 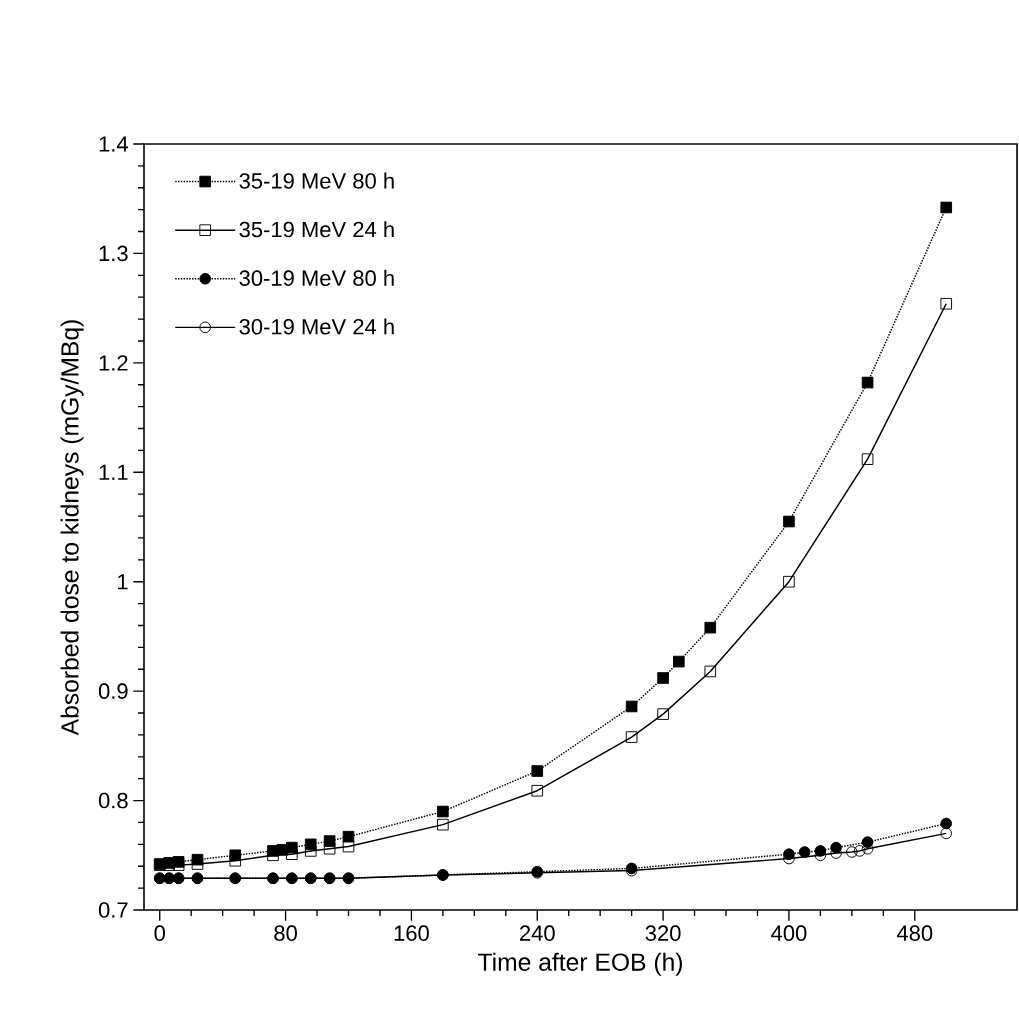 I want to click on x-axis-title: Time after EOB (h), so click(x=580, y=964).